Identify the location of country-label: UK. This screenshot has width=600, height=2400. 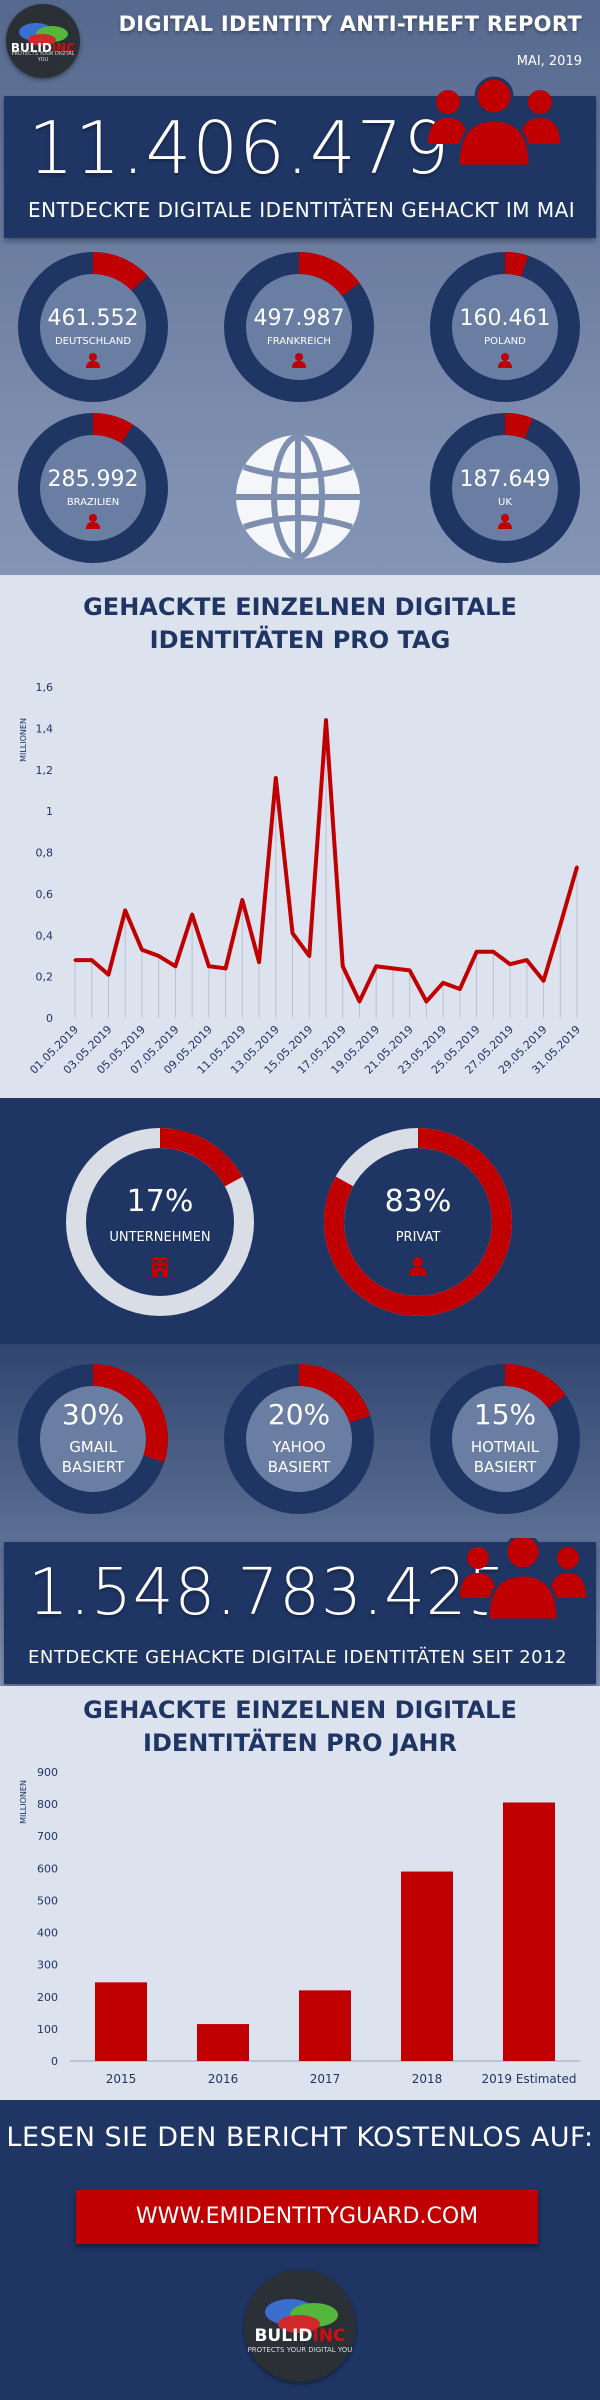
(505, 502).